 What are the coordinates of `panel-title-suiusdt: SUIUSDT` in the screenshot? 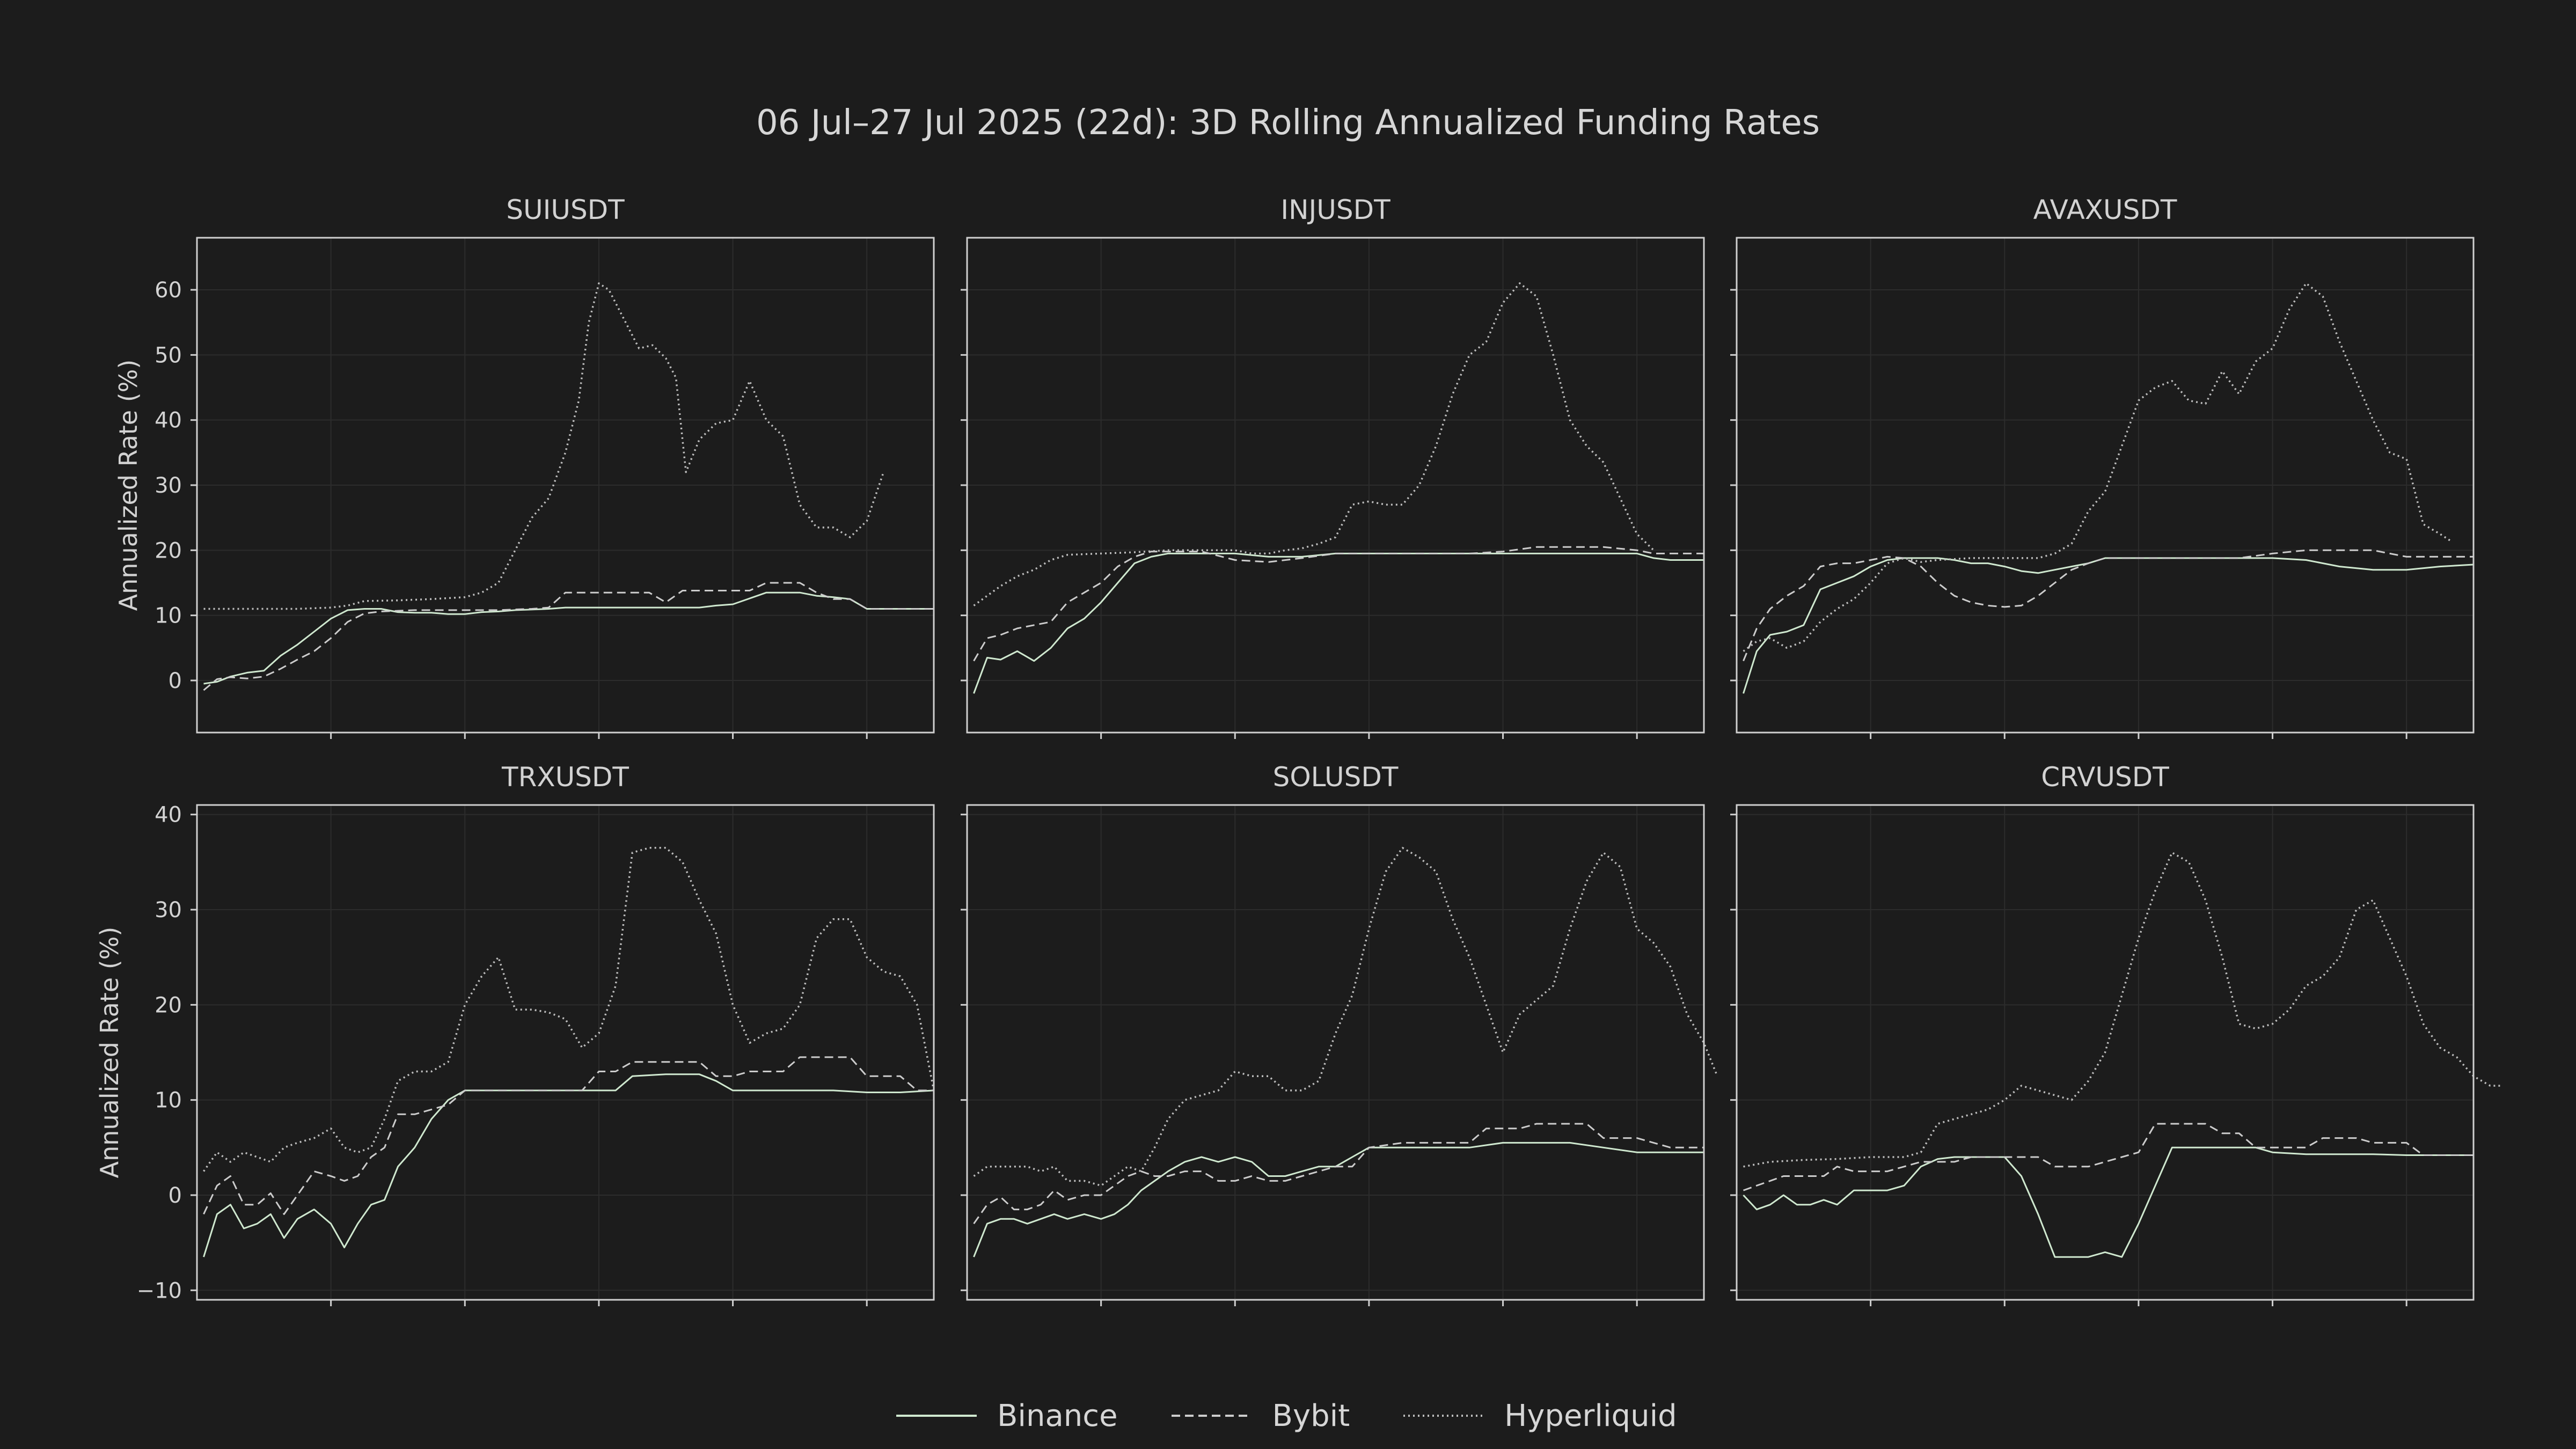 It's located at (565, 209).